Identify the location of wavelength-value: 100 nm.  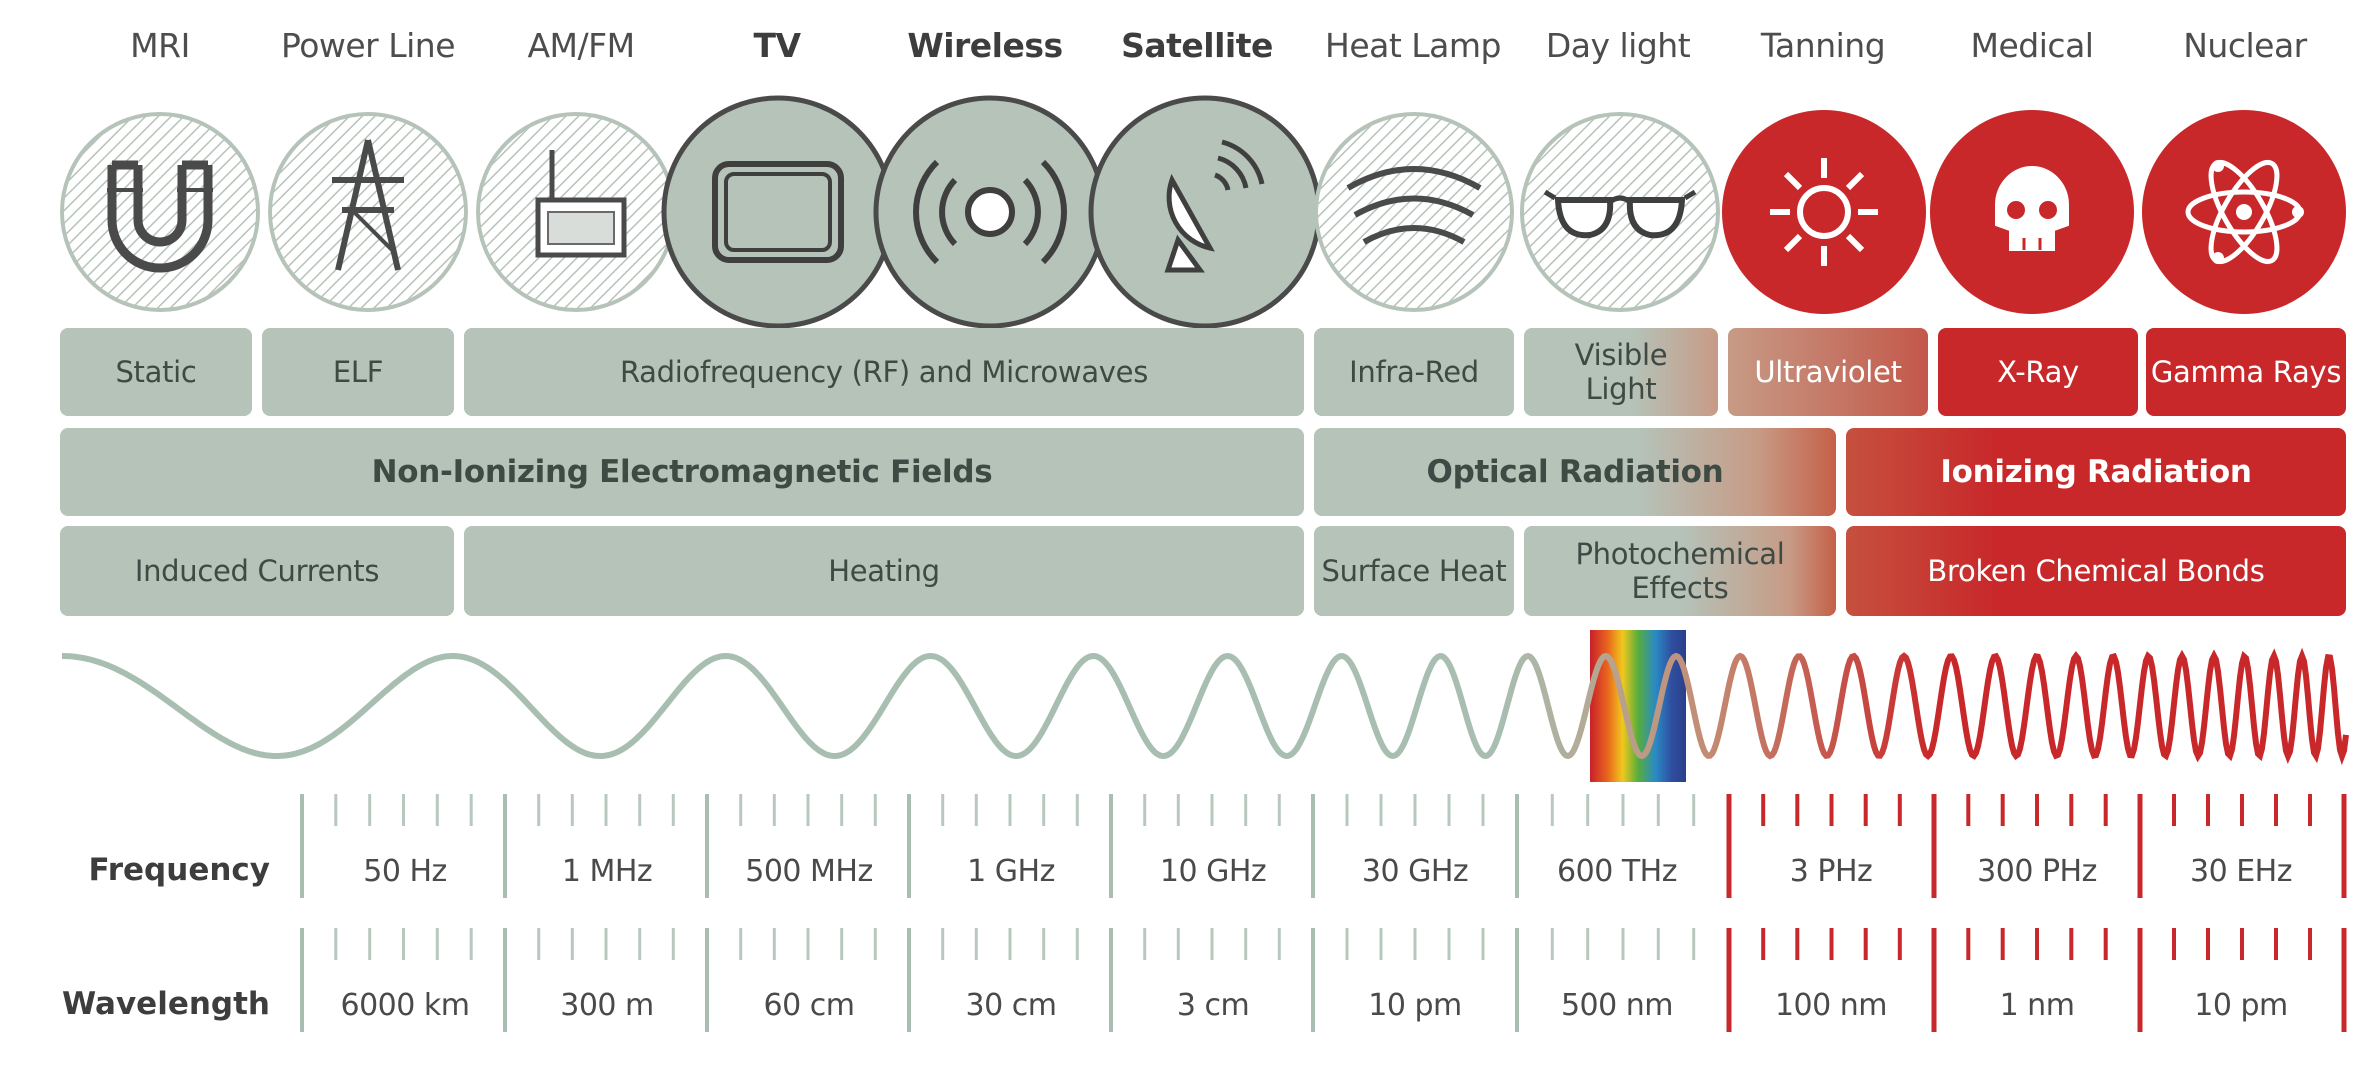
(1831, 1005).